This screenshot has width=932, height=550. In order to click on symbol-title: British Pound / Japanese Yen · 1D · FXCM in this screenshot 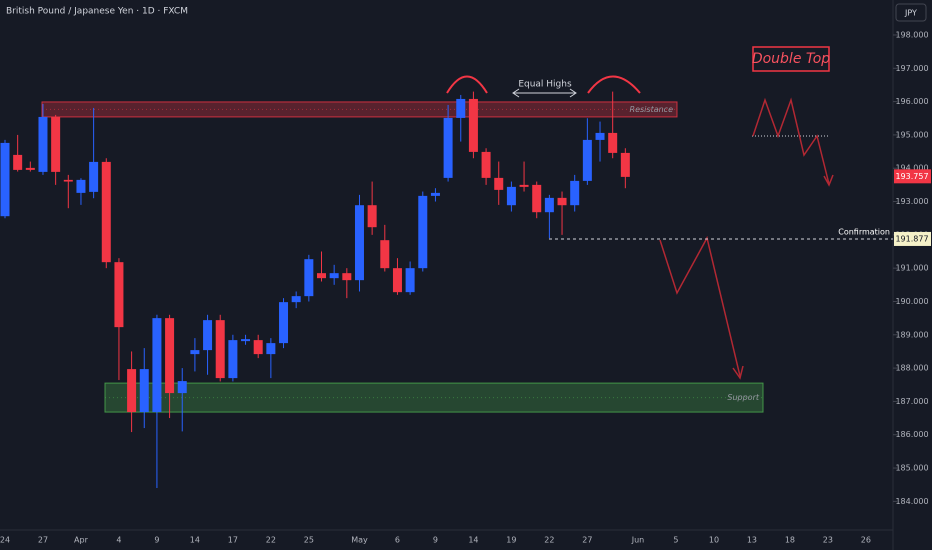, I will do `click(97, 12)`.